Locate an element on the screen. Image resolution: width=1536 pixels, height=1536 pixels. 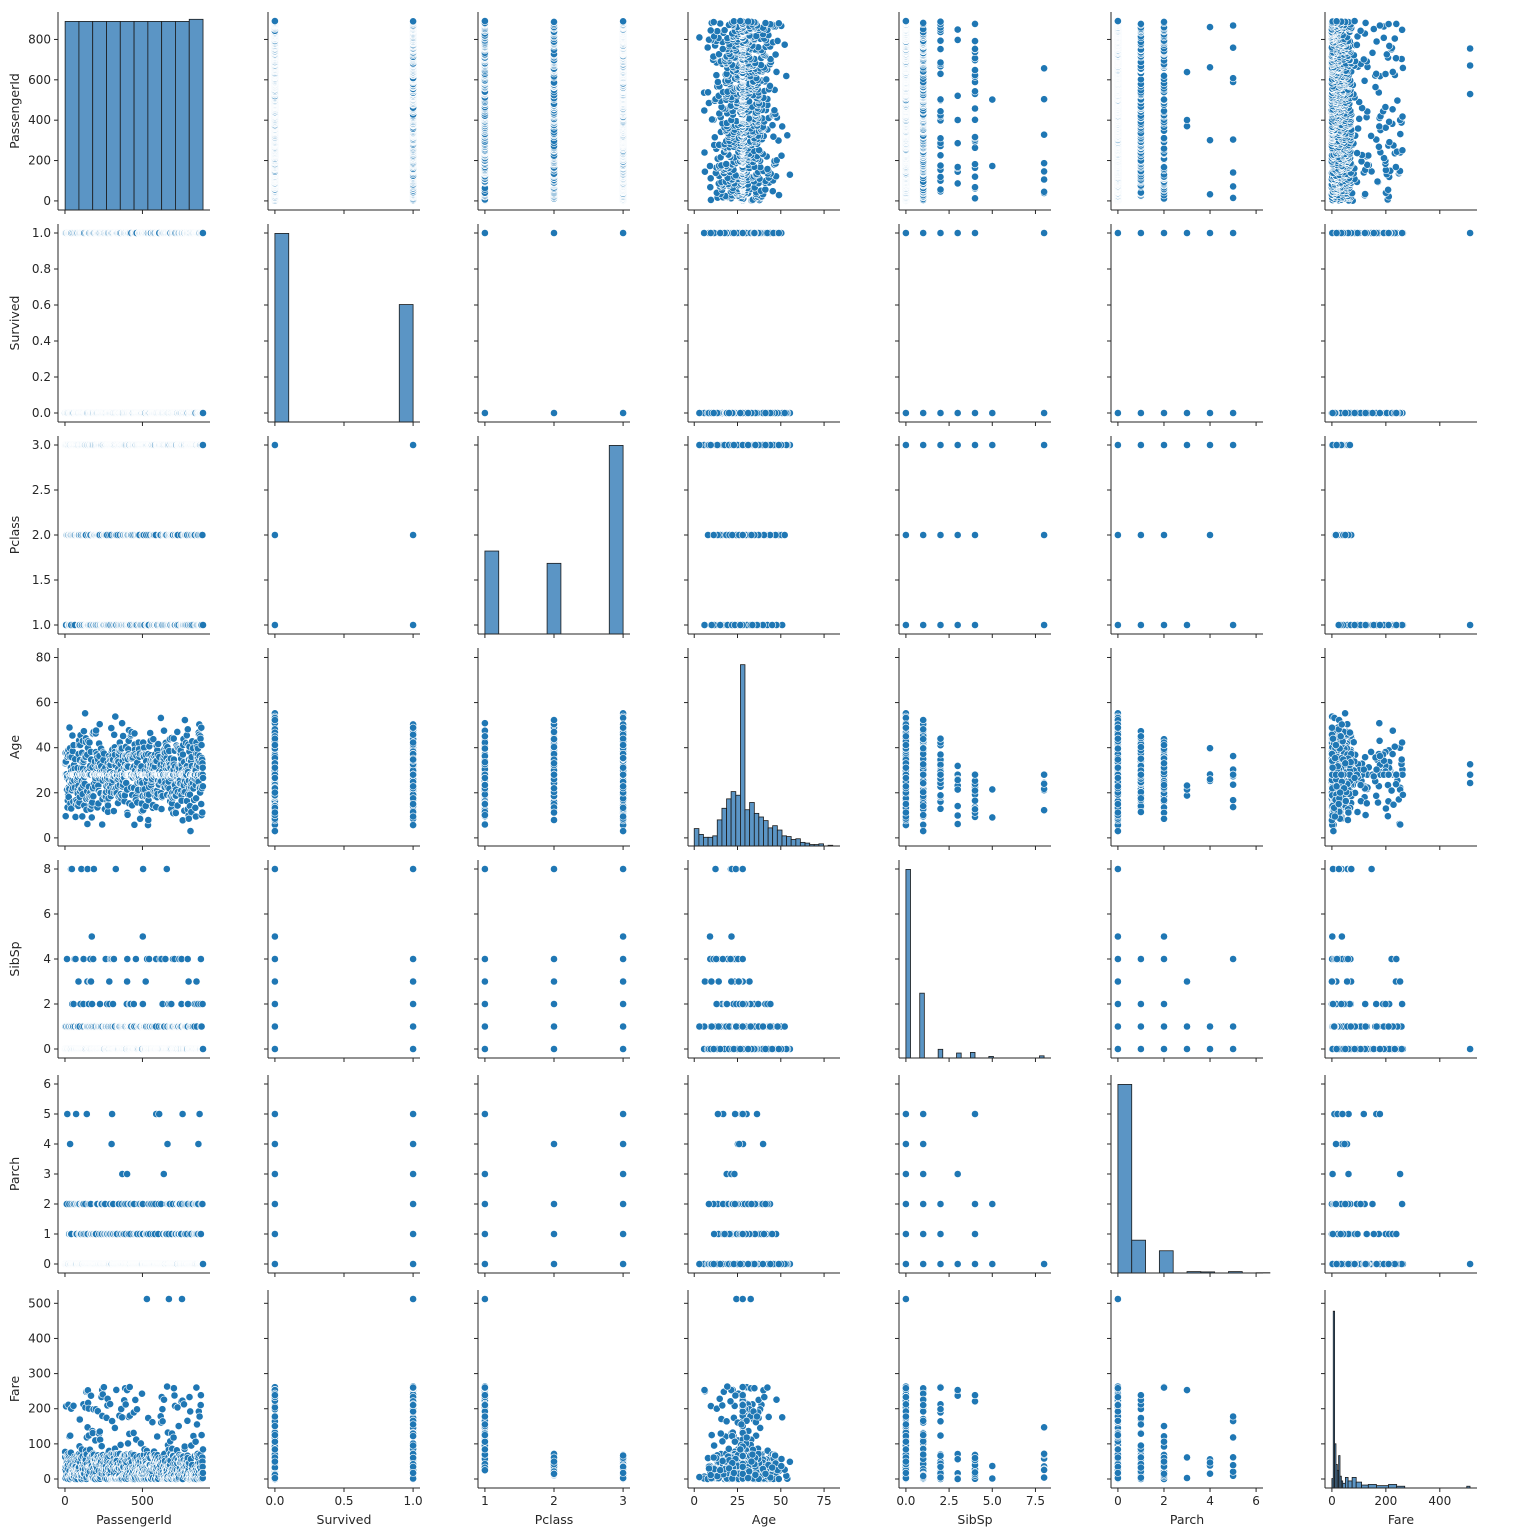
cell-PassengerId-vs-Age is located at coordinates (762, 113).